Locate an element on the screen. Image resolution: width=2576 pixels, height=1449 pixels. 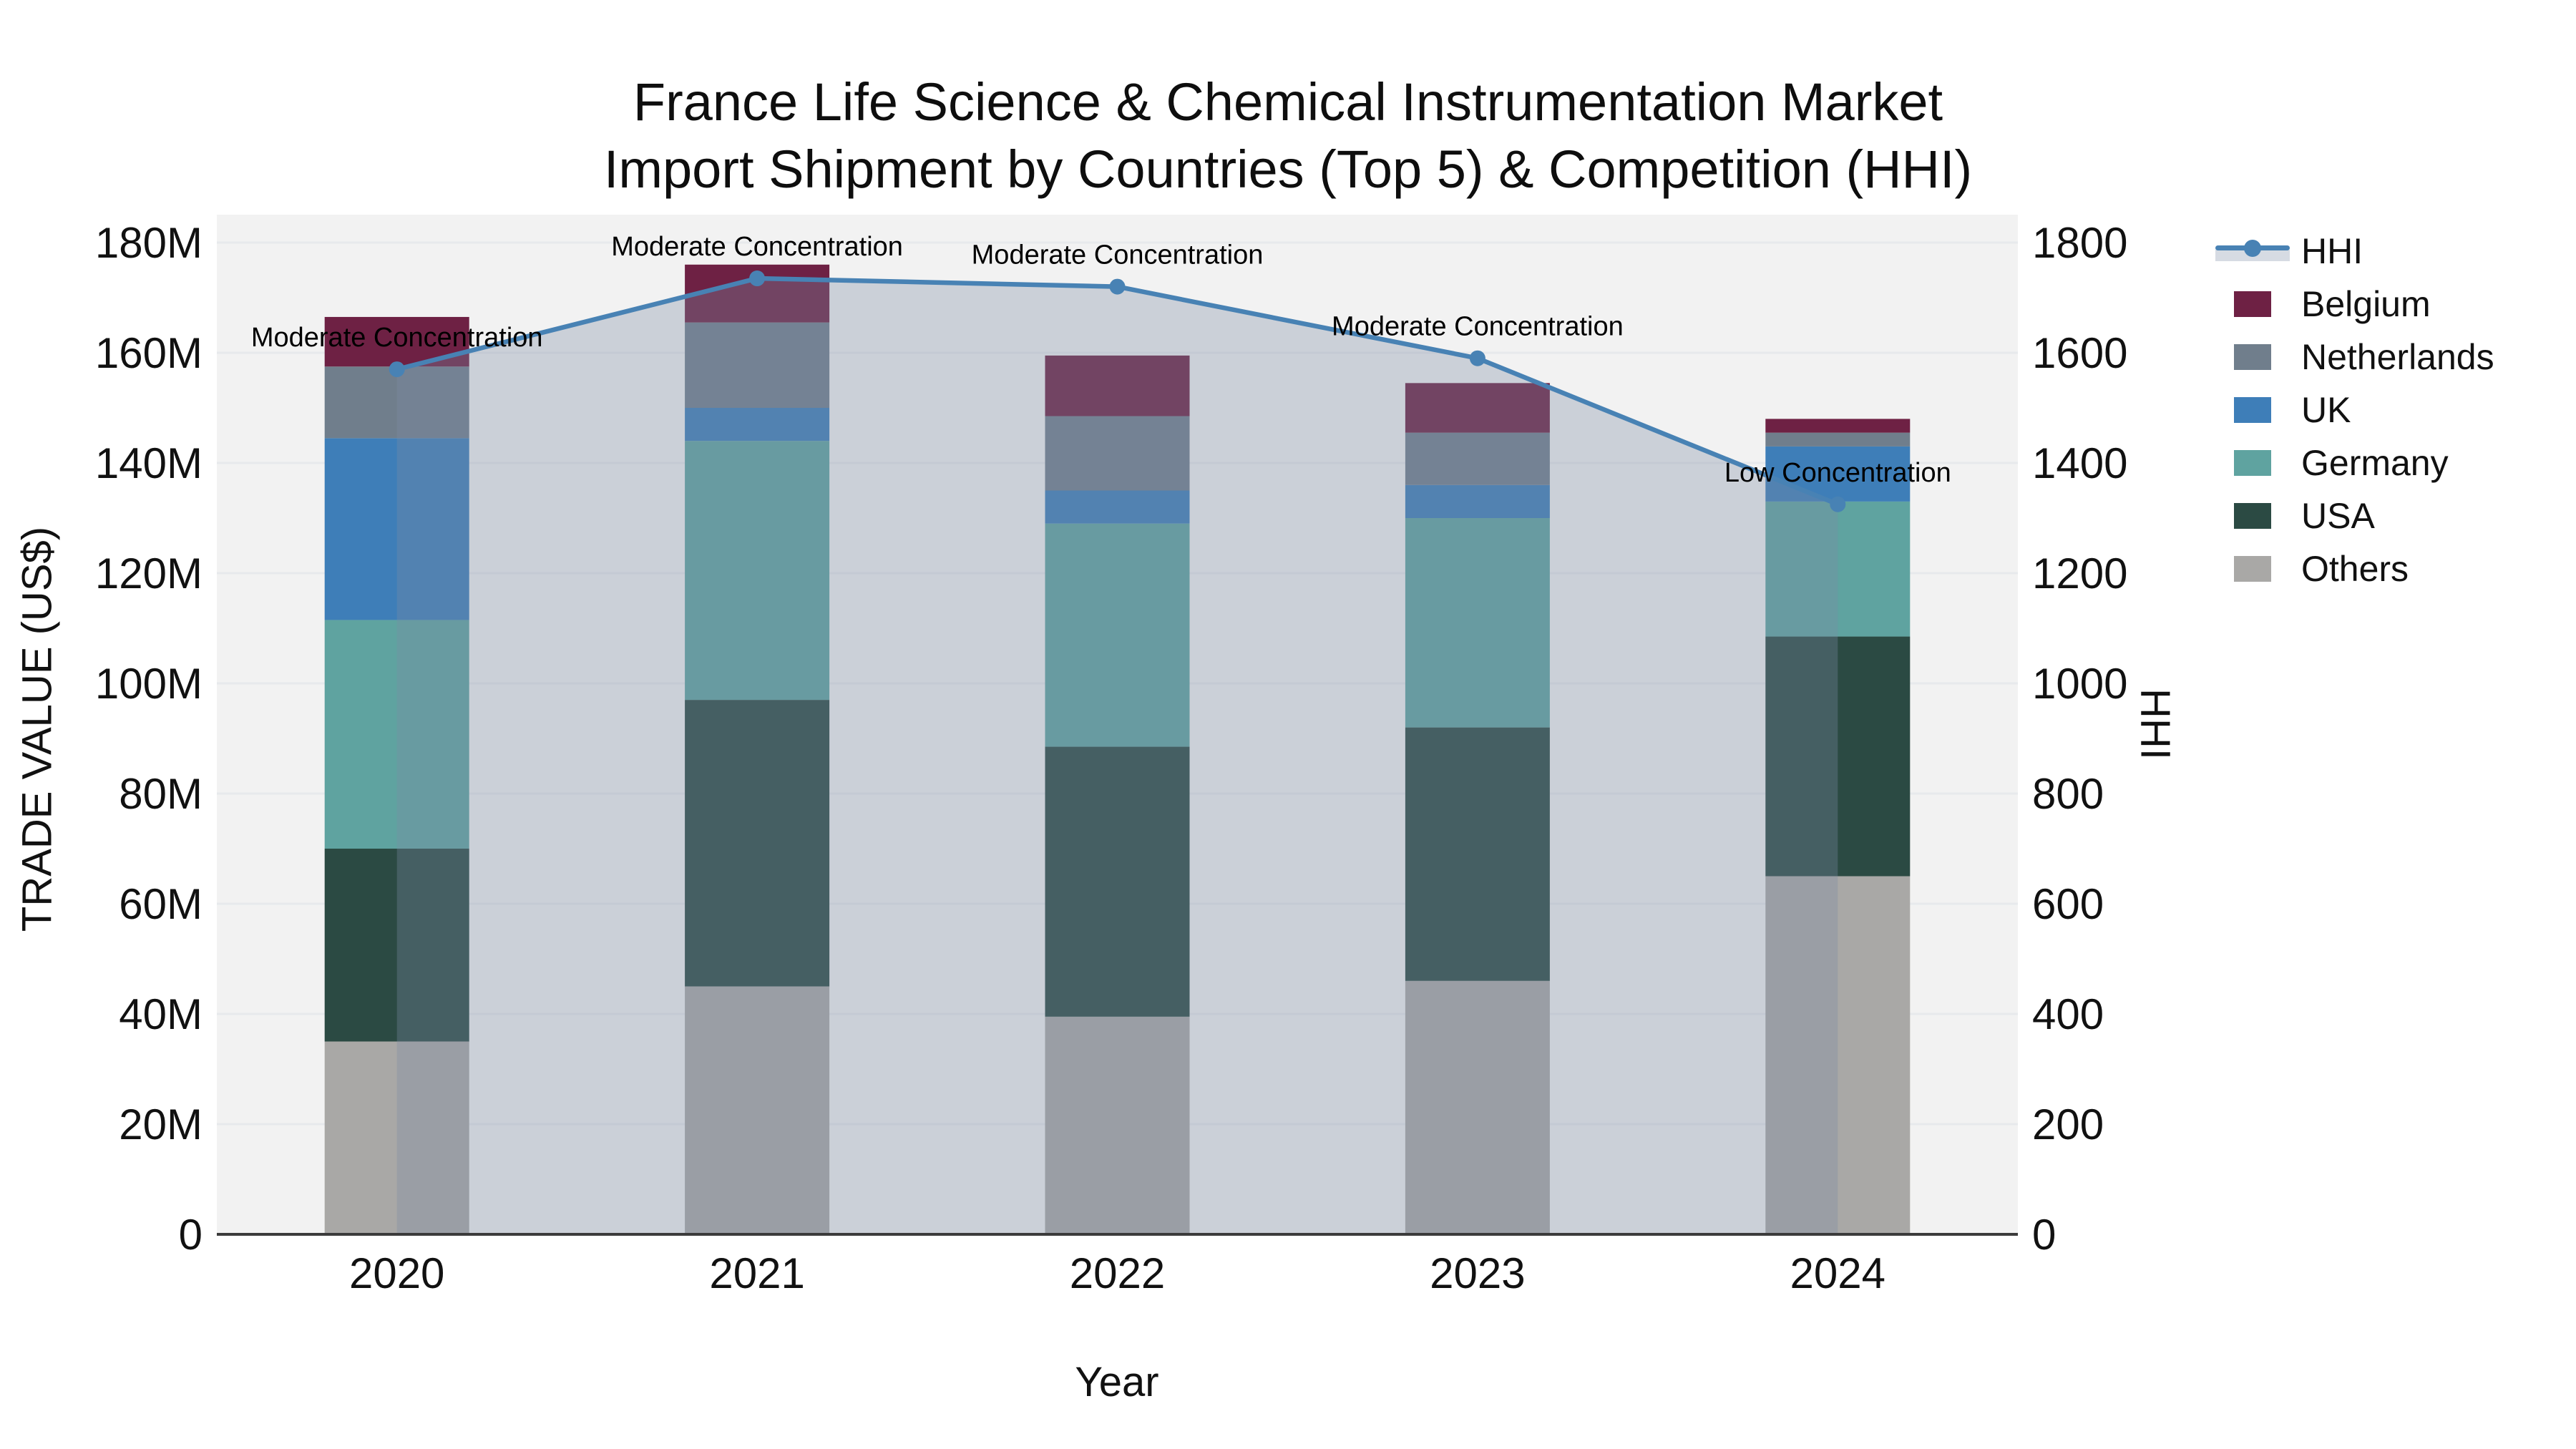
y-left-tick-label: 160M is located at coordinates (149, 353).